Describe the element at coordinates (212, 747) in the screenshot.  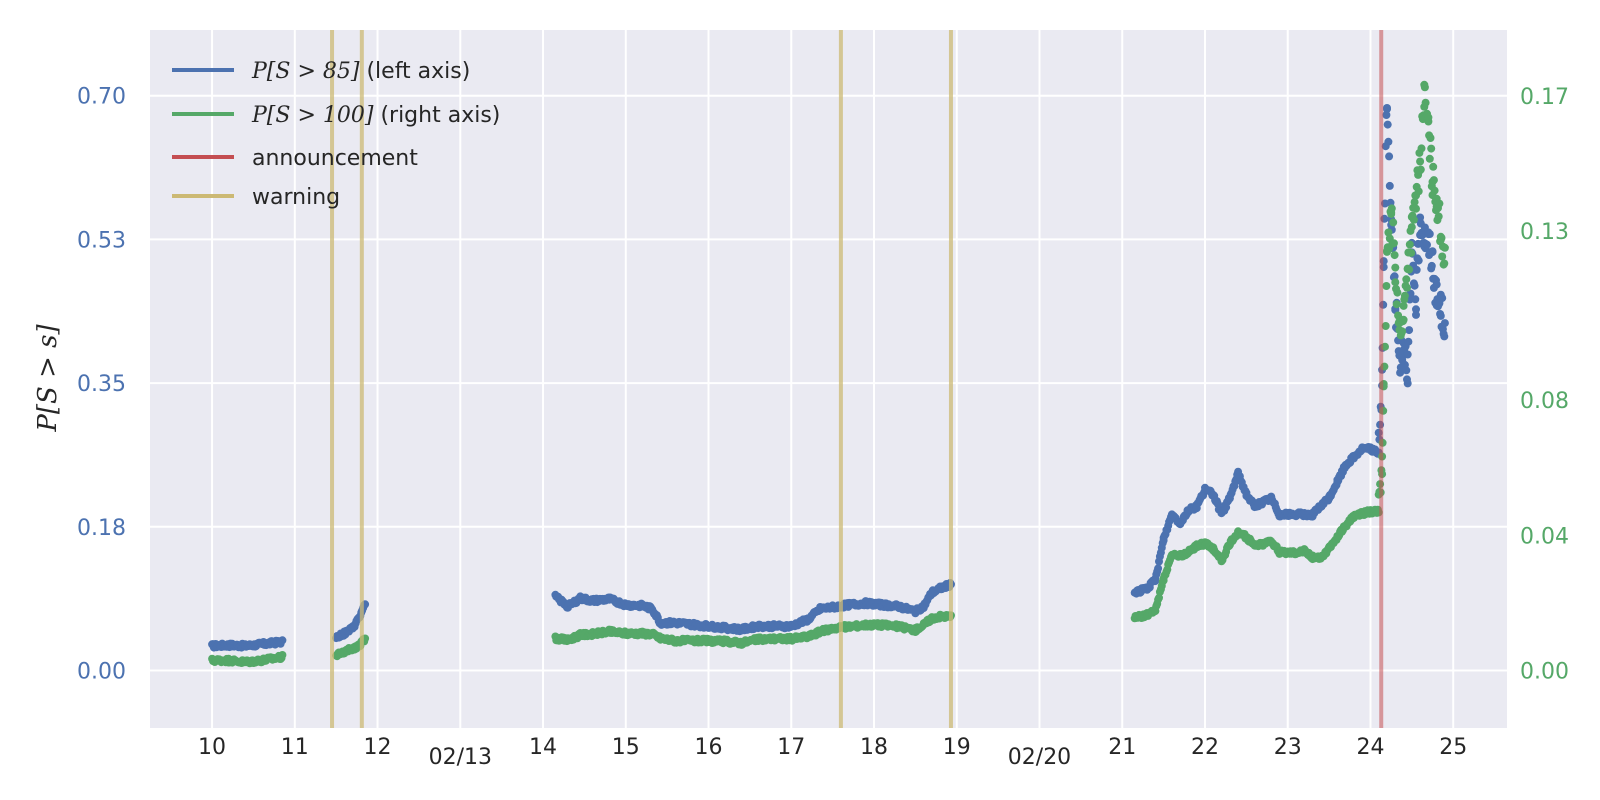
I see `x-tick-label: 10` at that location.